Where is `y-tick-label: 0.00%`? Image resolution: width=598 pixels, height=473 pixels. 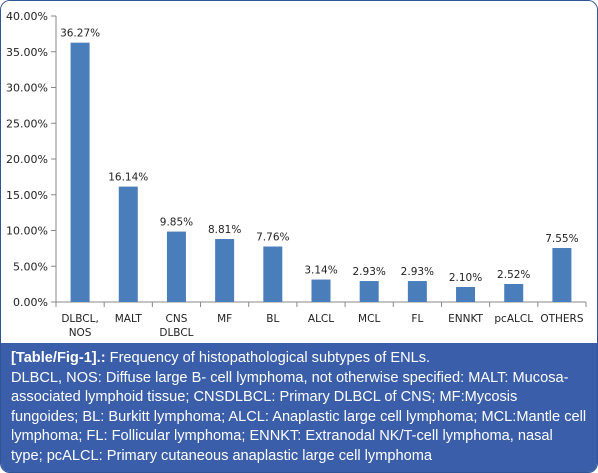 y-tick-label: 0.00% is located at coordinates (30, 302).